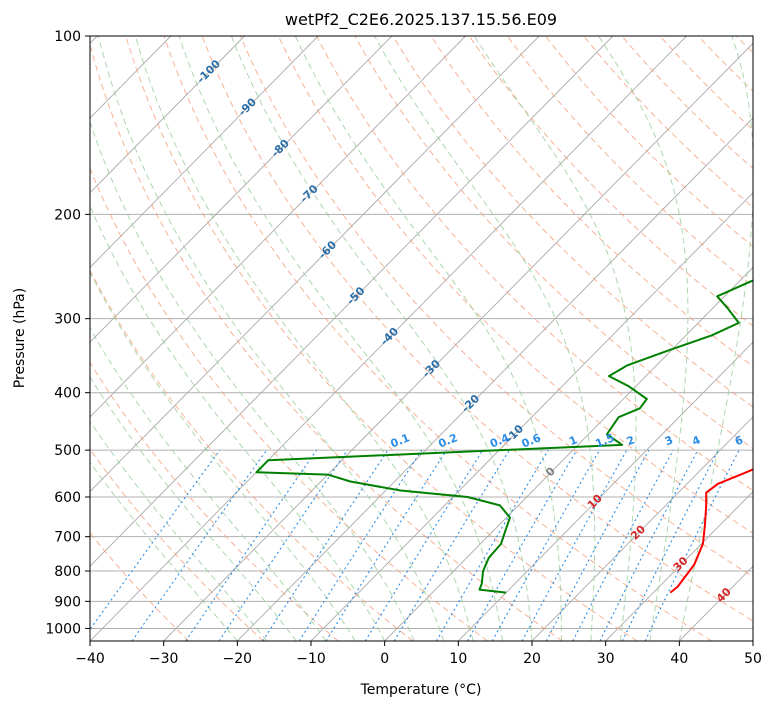 This screenshot has height=708, width=775. What do you see at coordinates (67, 451) in the screenshot?
I see `y-tick-label: 500` at bounding box center [67, 451].